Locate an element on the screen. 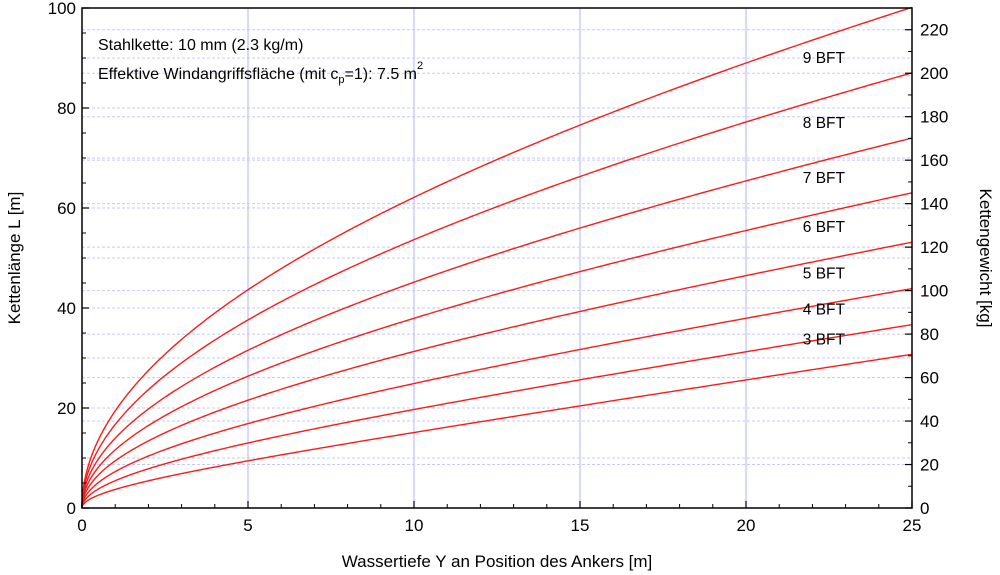 The height and width of the screenshot is (575, 1000). y2-tick-label: 20 is located at coordinates (929, 465).